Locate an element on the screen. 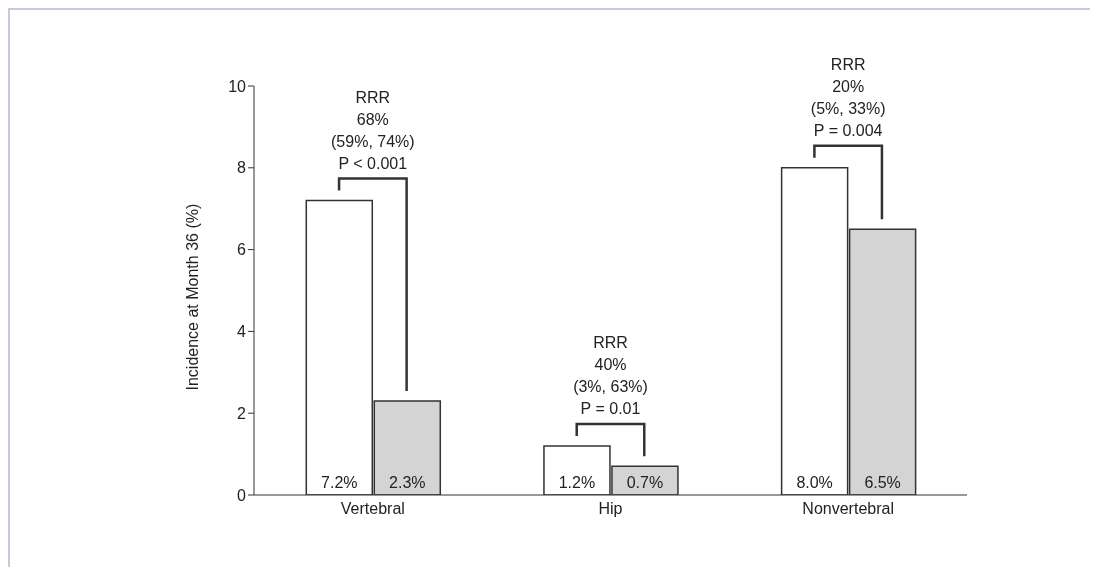 The height and width of the screenshot is (575, 1098). x-tick-label: Hip is located at coordinates (610, 509).